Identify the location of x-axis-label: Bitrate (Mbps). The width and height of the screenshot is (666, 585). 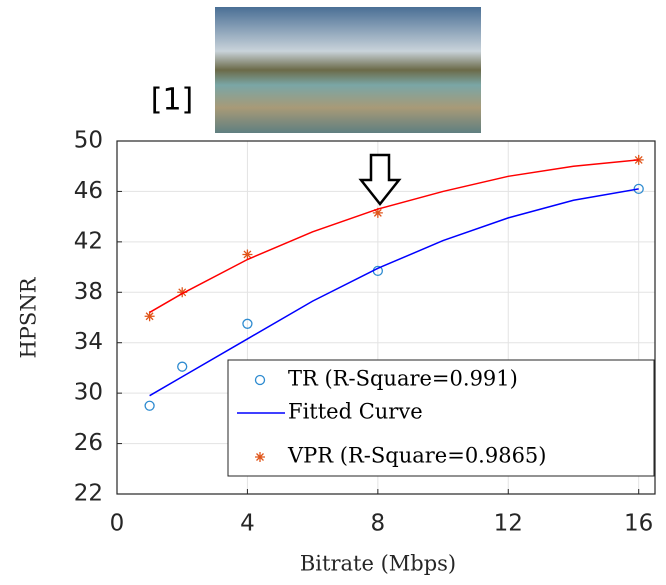
(378, 564).